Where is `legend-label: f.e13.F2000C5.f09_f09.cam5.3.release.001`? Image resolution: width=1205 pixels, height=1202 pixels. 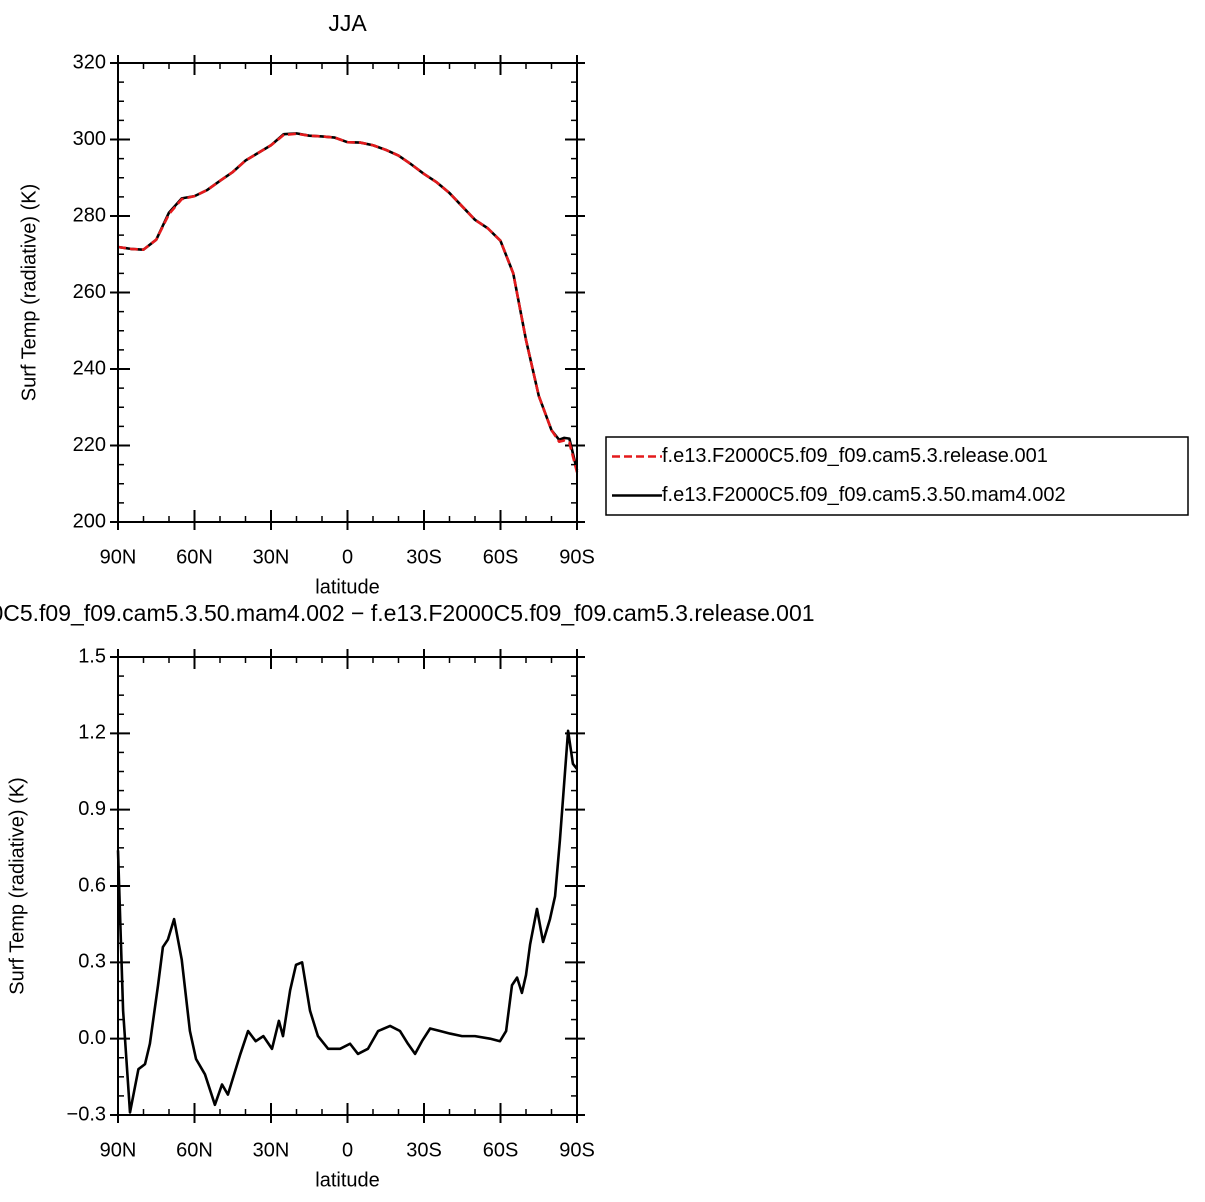 legend-label: f.e13.F2000C5.f09_f09.cam5.3.release.001 is located at coordinates (855, 456).